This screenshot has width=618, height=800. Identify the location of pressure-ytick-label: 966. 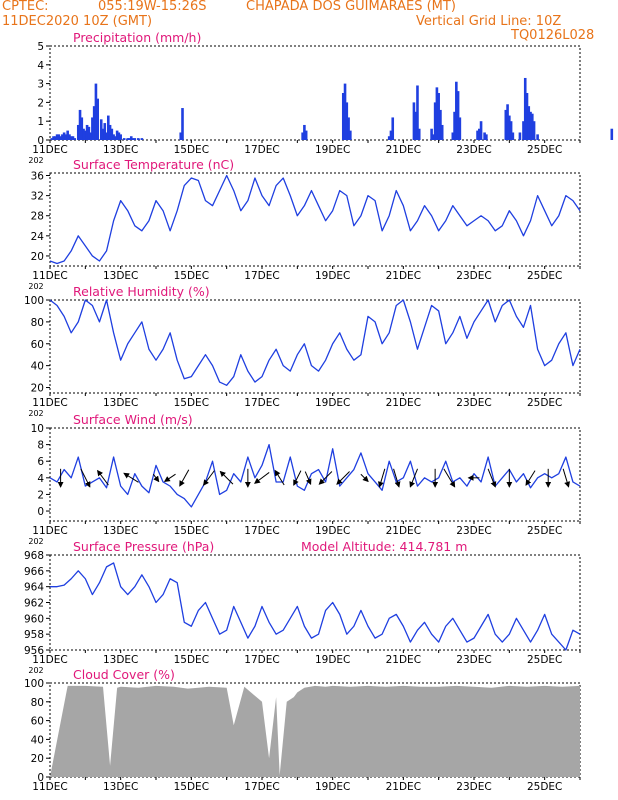
(34, 572).